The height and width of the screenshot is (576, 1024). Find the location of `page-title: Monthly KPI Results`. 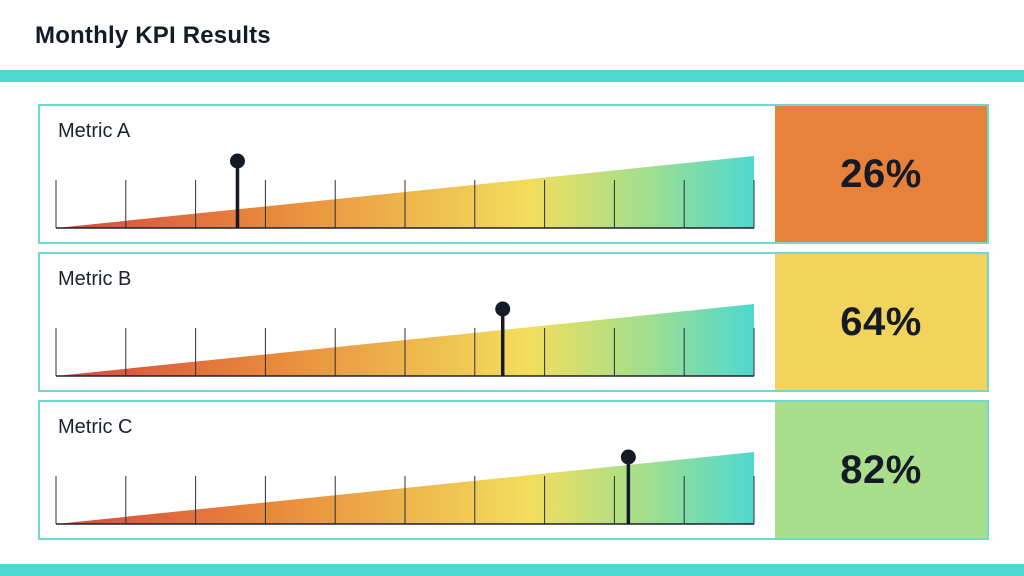

page-title: Monthly KPI Results is located at coordinates (153, 35).